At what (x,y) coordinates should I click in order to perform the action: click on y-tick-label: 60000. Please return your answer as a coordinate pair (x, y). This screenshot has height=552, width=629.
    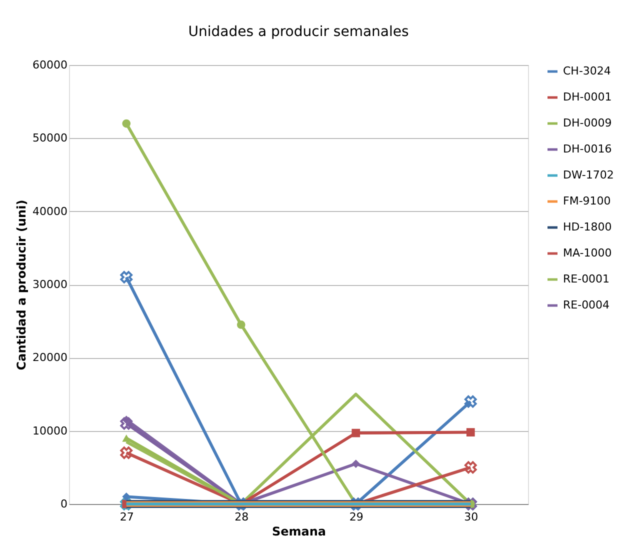
    Looking at the image, I should click on (50, 65).